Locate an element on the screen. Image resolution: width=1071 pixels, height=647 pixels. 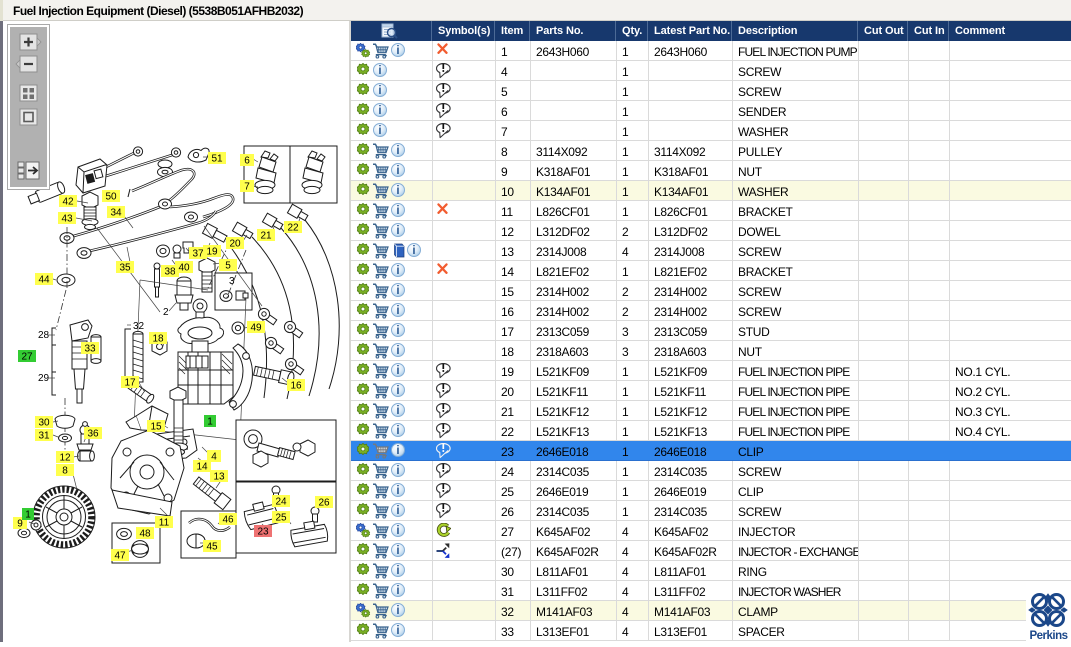
svg-text: 17 is located at coordinates (130, 383).